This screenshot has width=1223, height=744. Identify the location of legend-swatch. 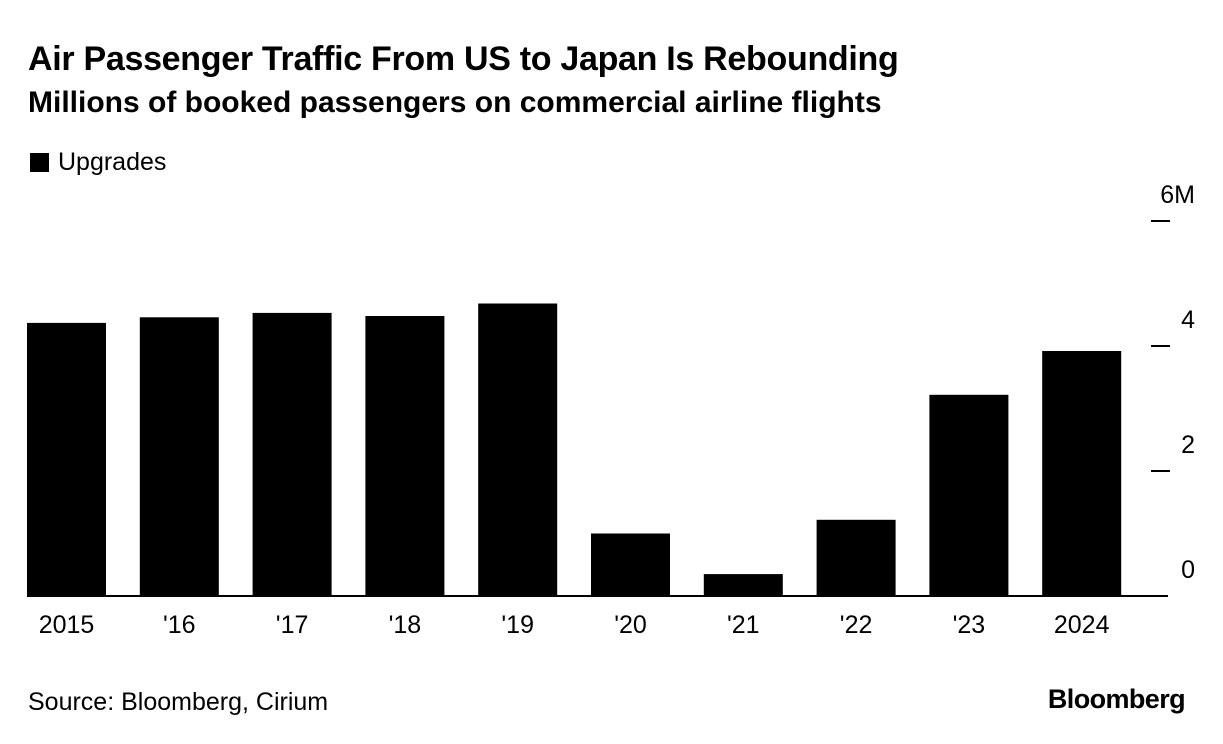
(39, 162).